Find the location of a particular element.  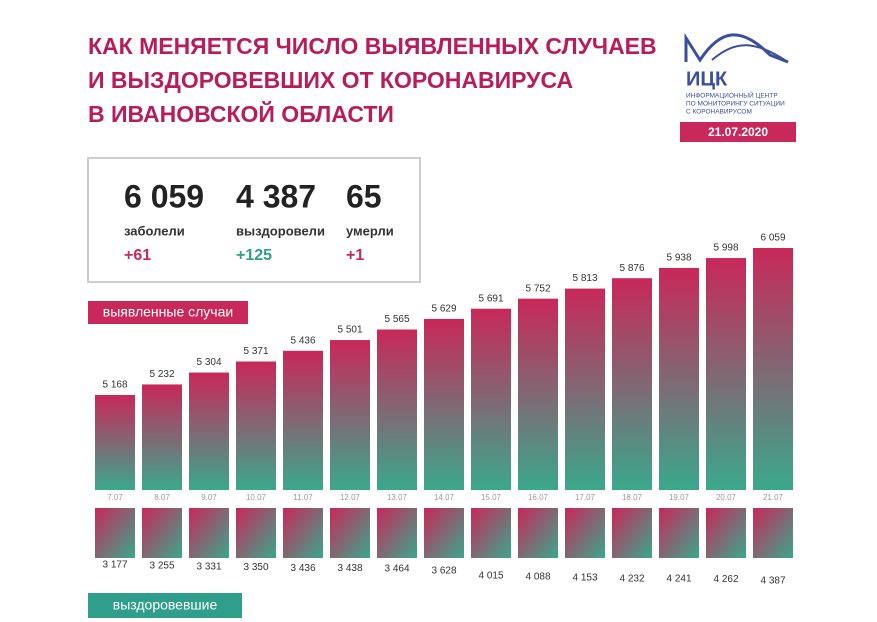

x-tick-label: 16.07 is located at coordinates (538, 497).